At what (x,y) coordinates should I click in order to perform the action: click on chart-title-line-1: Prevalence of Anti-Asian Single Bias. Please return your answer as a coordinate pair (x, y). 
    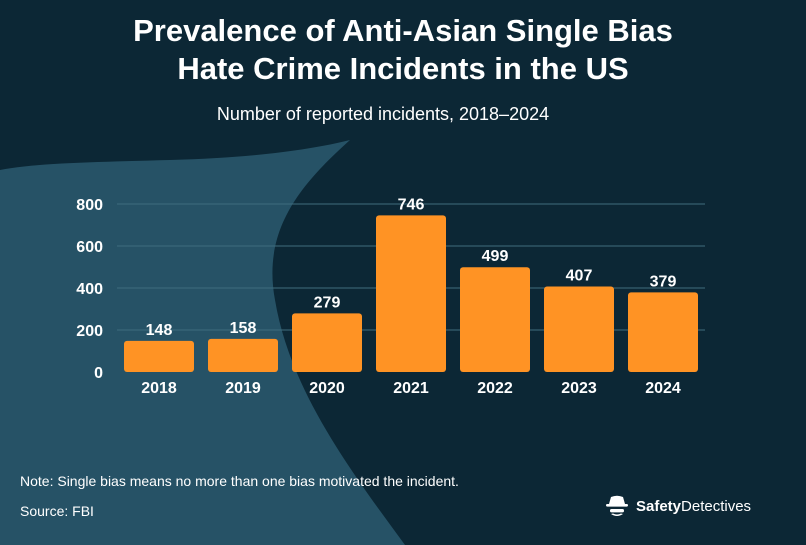
    Looking at the image, I should click on (403, 30).